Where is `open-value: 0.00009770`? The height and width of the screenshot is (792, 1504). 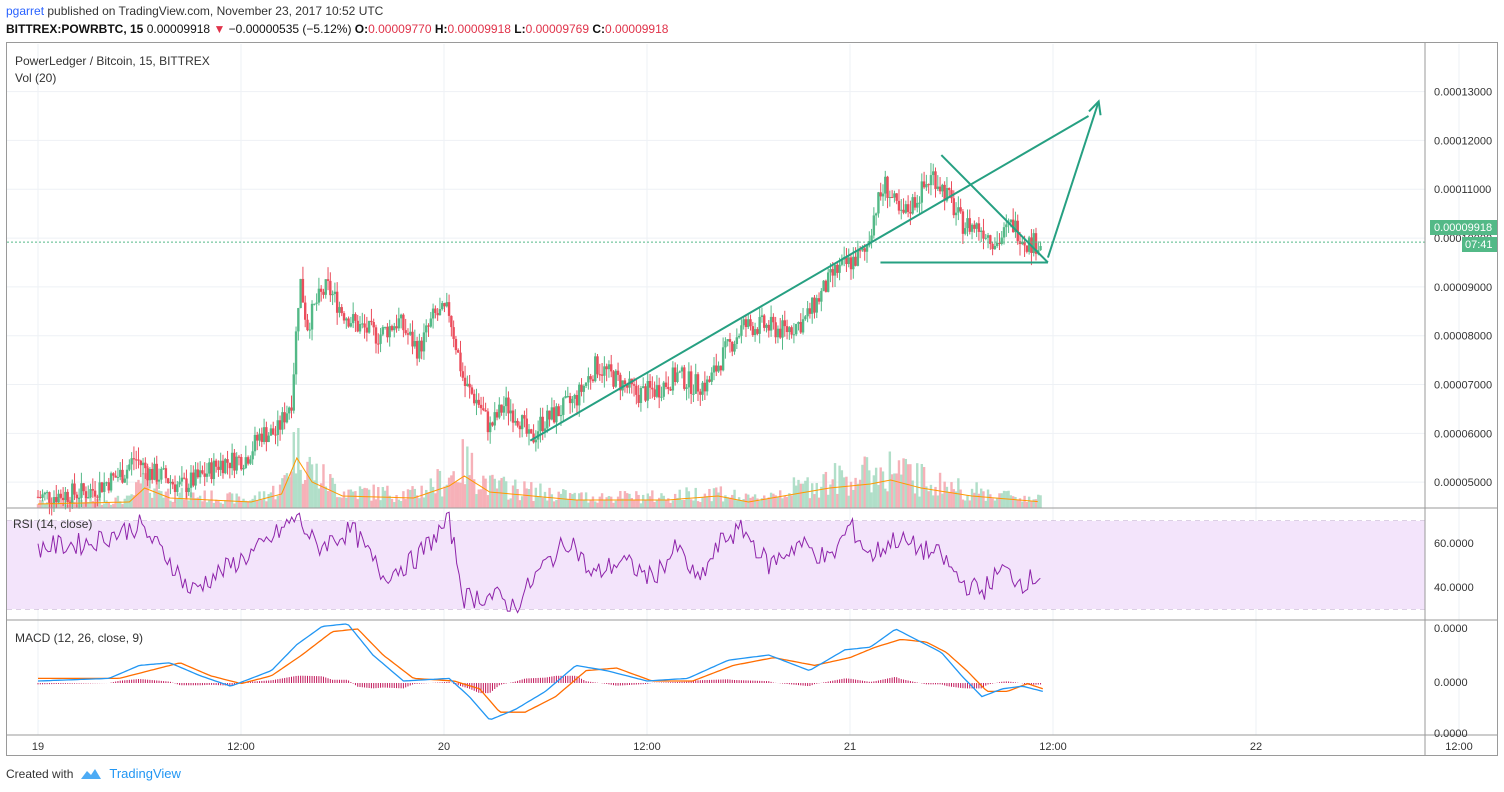
open-value: 0.00009770 is located at coordinates (400, 29).